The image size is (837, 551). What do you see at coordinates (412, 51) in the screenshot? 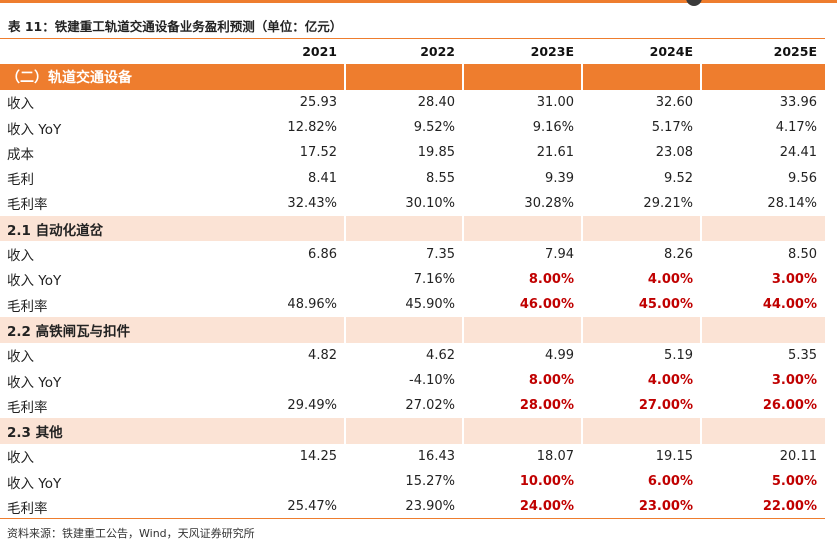
I see `header-row: 2021 2022 2023E 2024E 2025E` at bounding box center [412, 51].